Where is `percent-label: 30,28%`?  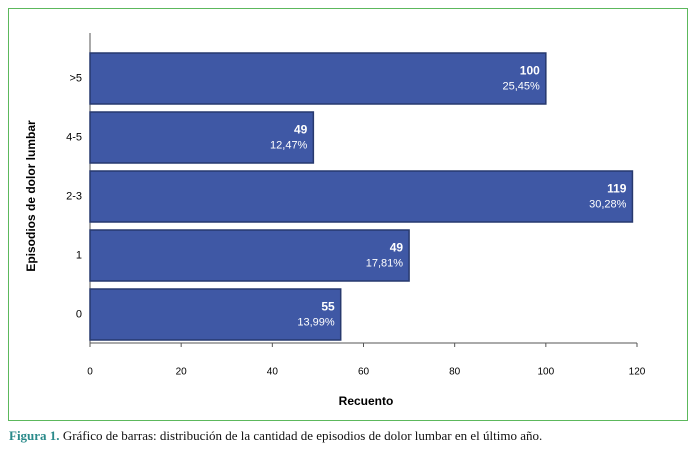
percent-label: 30,28% is located at coordinates (608, 204).